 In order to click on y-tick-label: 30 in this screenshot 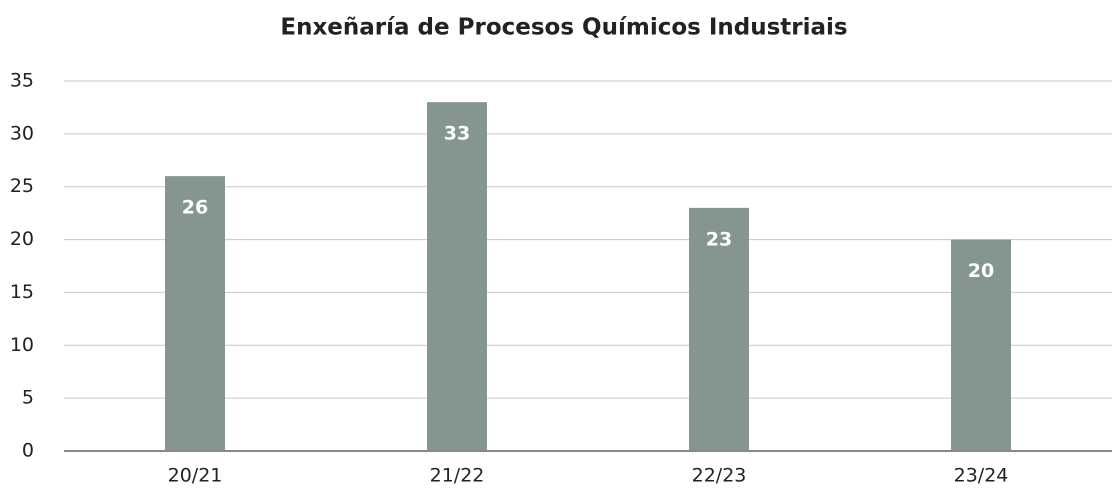, I will do `click(22, 133)`.